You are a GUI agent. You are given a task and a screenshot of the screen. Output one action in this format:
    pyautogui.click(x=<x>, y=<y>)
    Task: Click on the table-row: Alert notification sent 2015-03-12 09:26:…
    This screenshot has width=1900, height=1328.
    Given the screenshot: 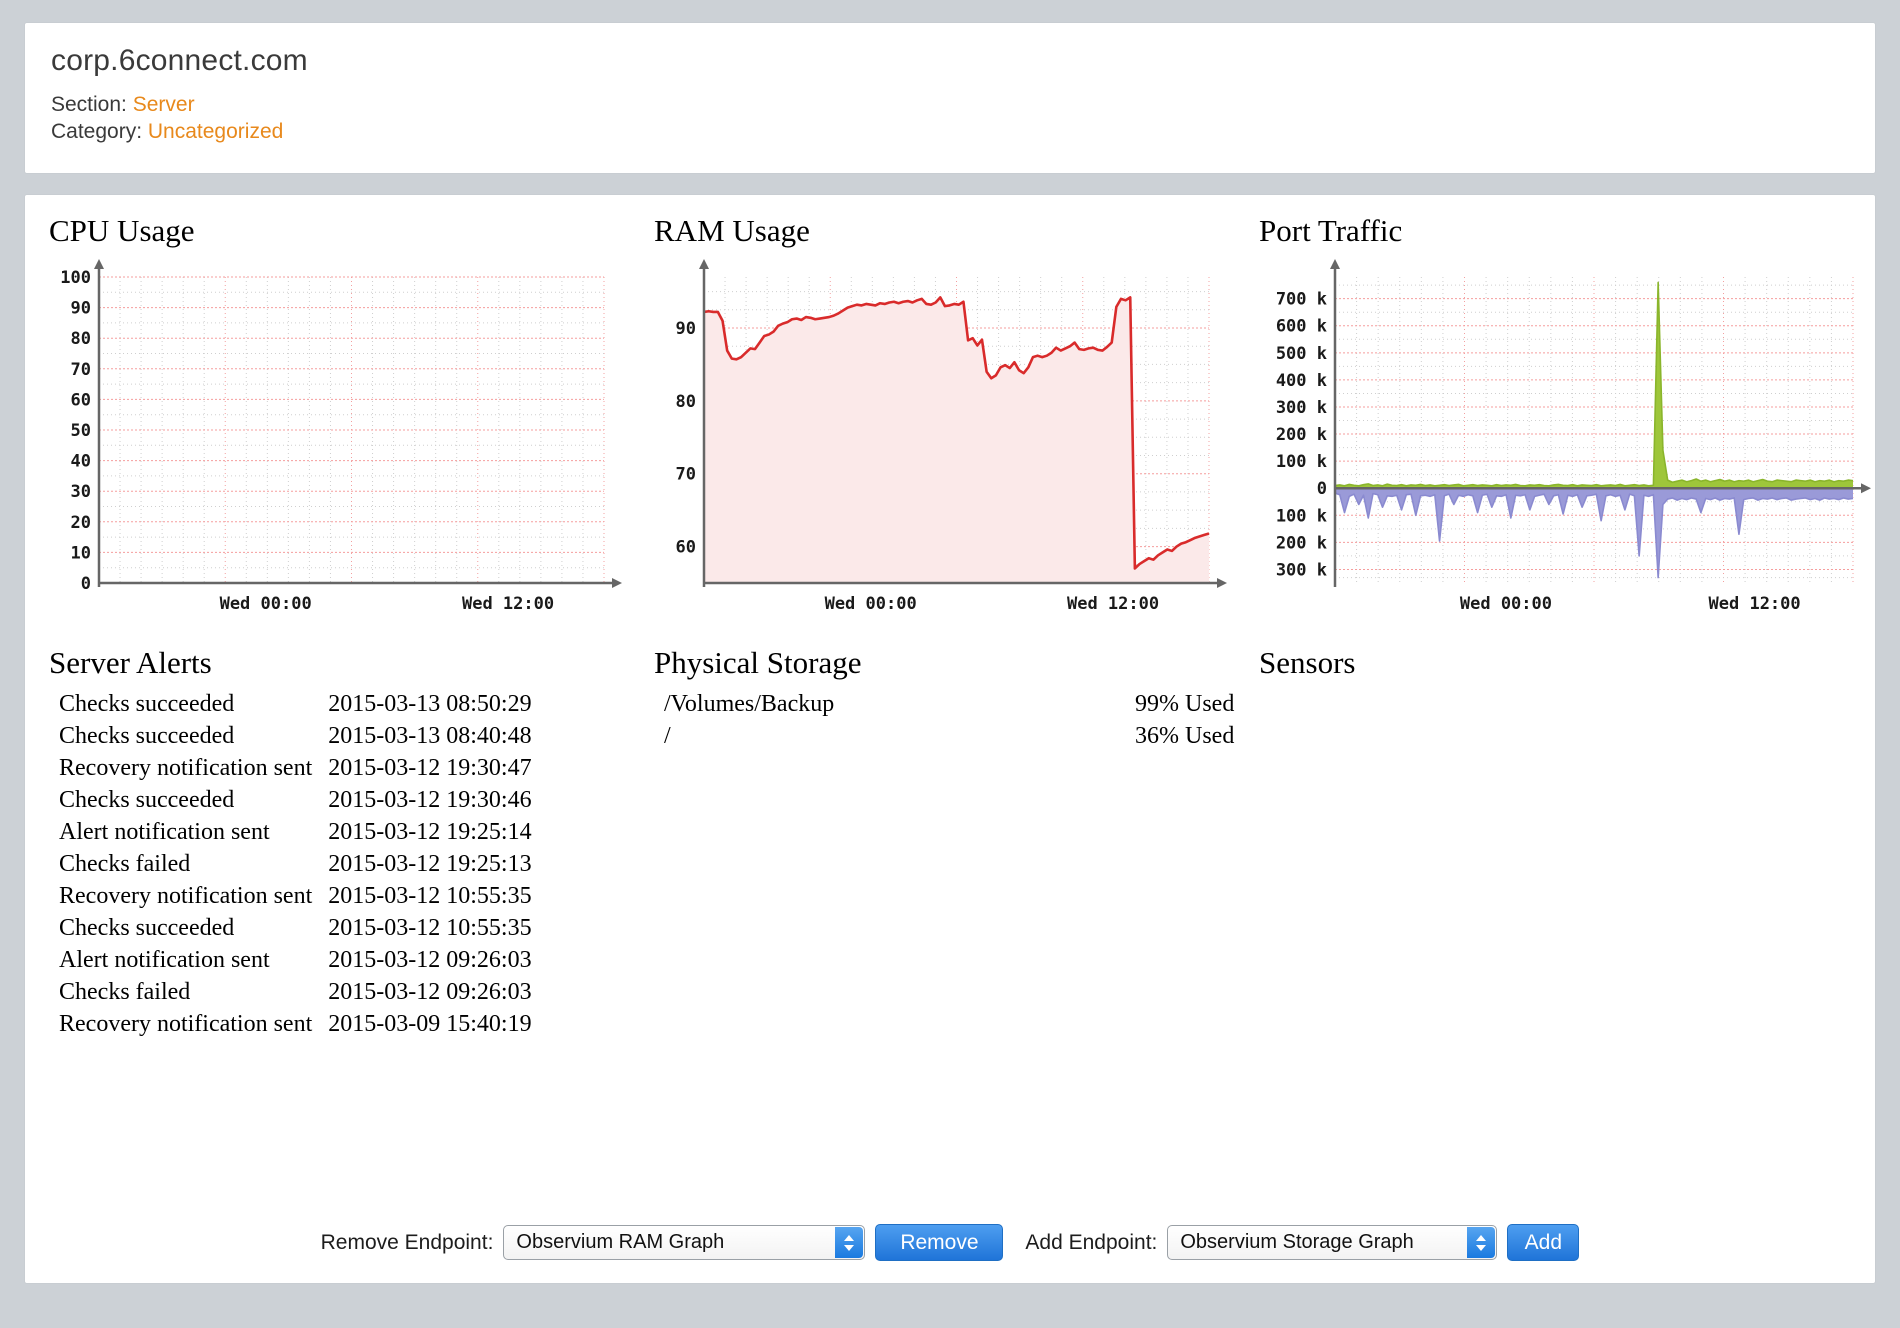 What is the action you would take?
    pyautogui.click(x=294, y=961)
    